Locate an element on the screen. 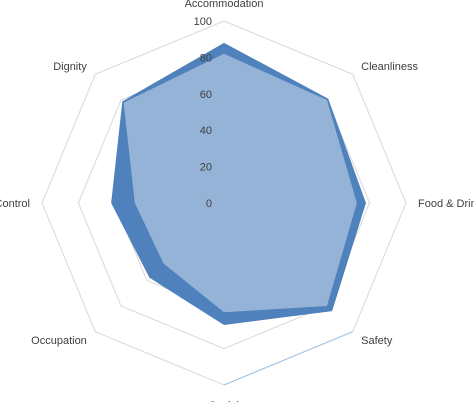 The width and height of the screenshot is (474, 402). category-label-social: Social is located at coordinates (224, 401).